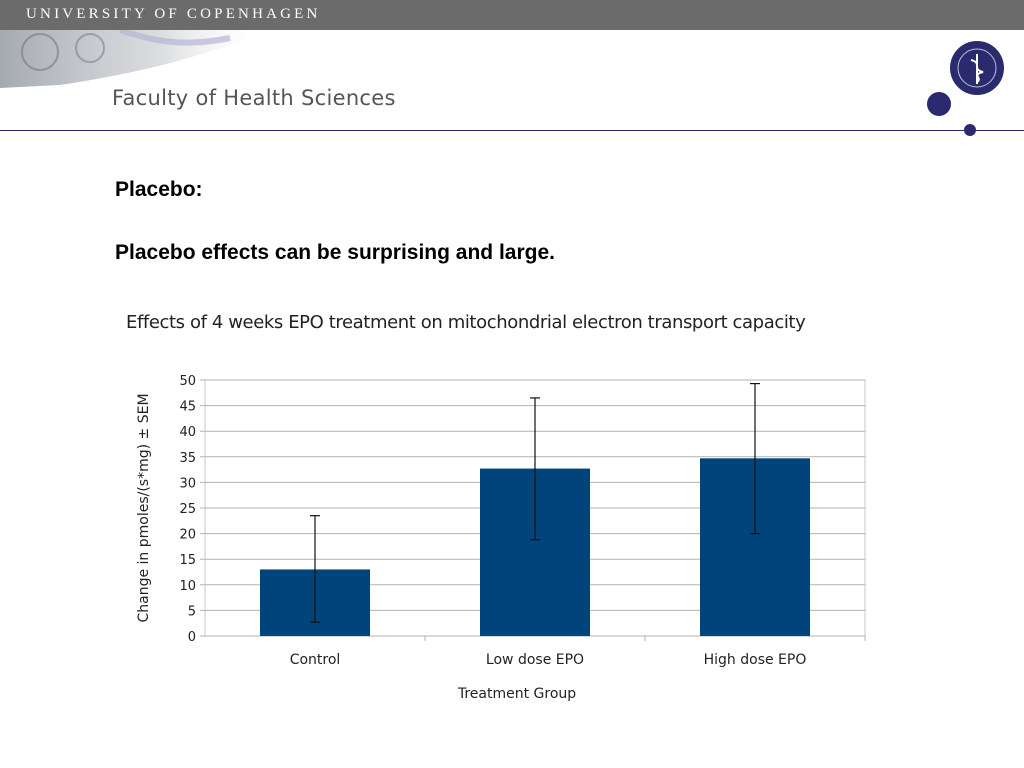 This screenshot has width=1024, height=768. Describe the element at coordinates (187, 586) in the screenshot. I see `y-tick-label: 10` at that location.